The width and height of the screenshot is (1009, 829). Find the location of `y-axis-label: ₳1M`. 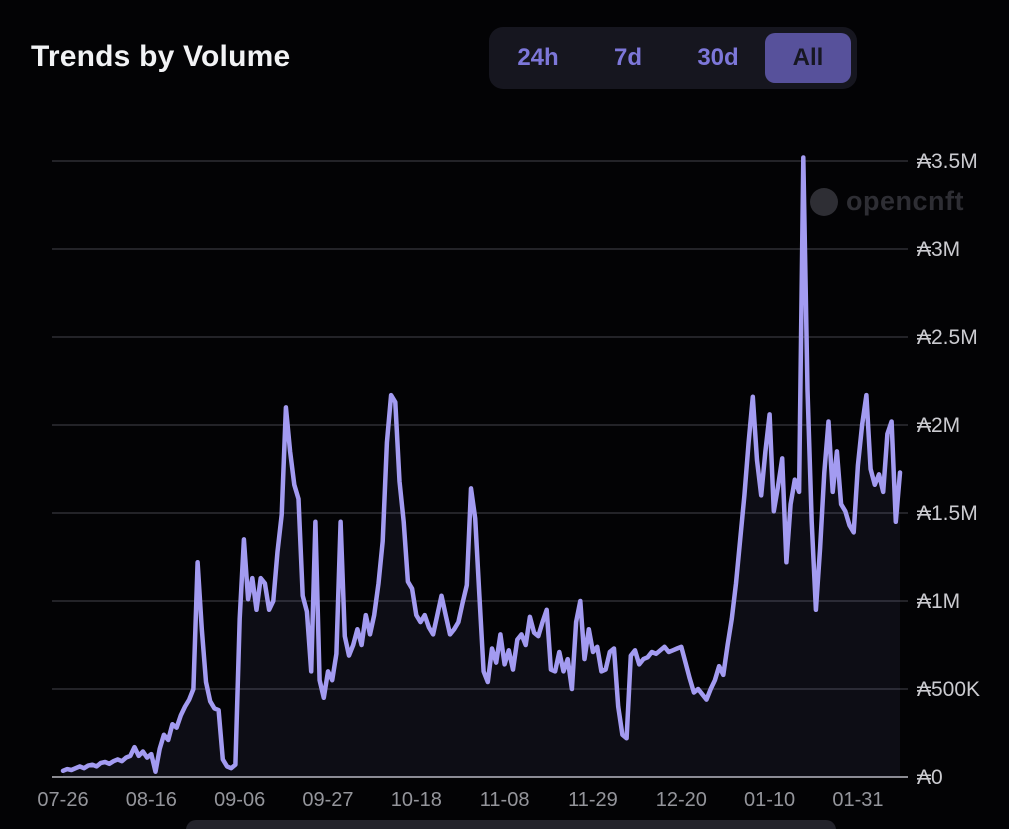

y-axis-label: ₳1M is located at coordinates (938, 601).